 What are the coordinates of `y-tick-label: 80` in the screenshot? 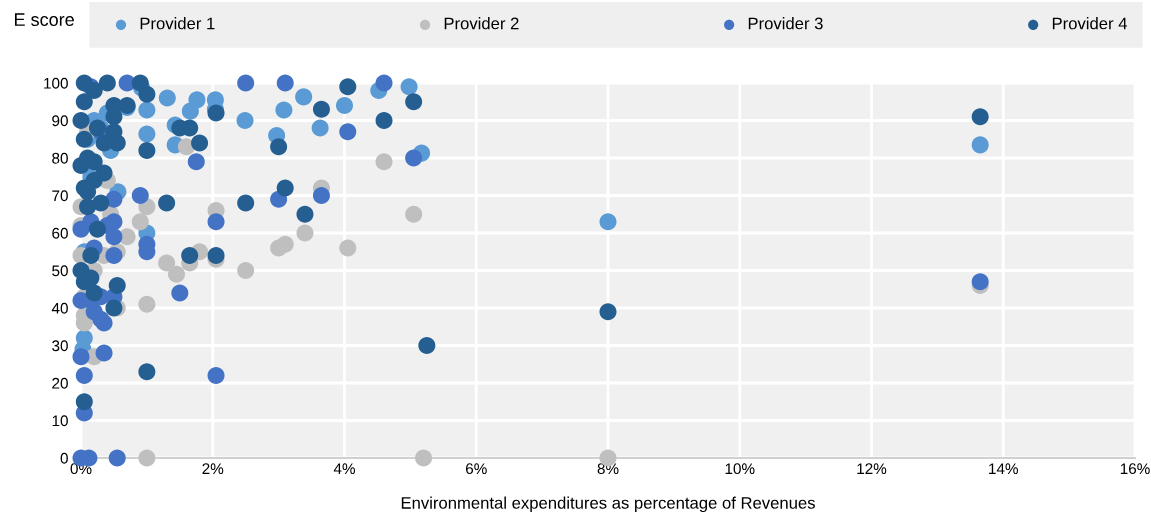 It's located at (60, 158).